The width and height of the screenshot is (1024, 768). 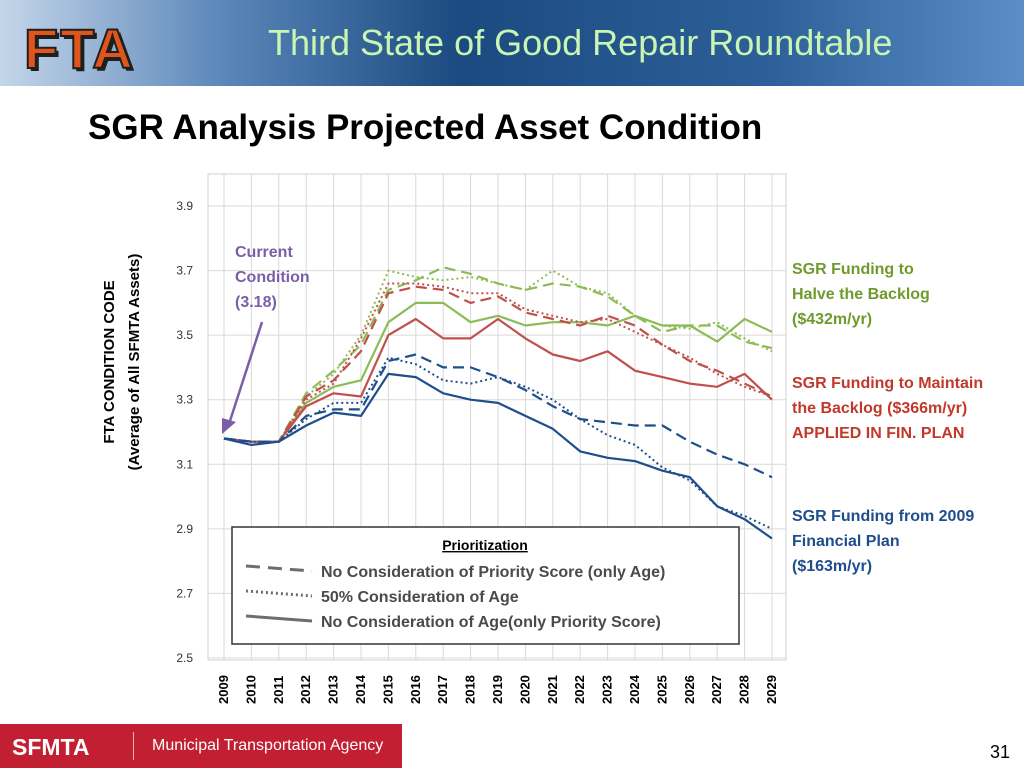 What do you see at coordinates (634, 689) in the screenshot?
I see `x-tick-label: 2024` at bounding box center [634, 689].